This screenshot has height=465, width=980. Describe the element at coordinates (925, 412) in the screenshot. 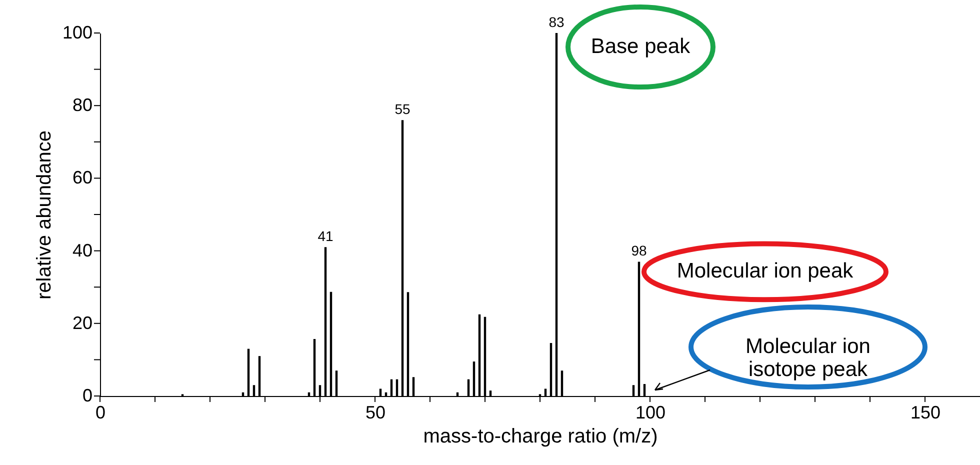

I see `x-tick-label: 150` at that location.